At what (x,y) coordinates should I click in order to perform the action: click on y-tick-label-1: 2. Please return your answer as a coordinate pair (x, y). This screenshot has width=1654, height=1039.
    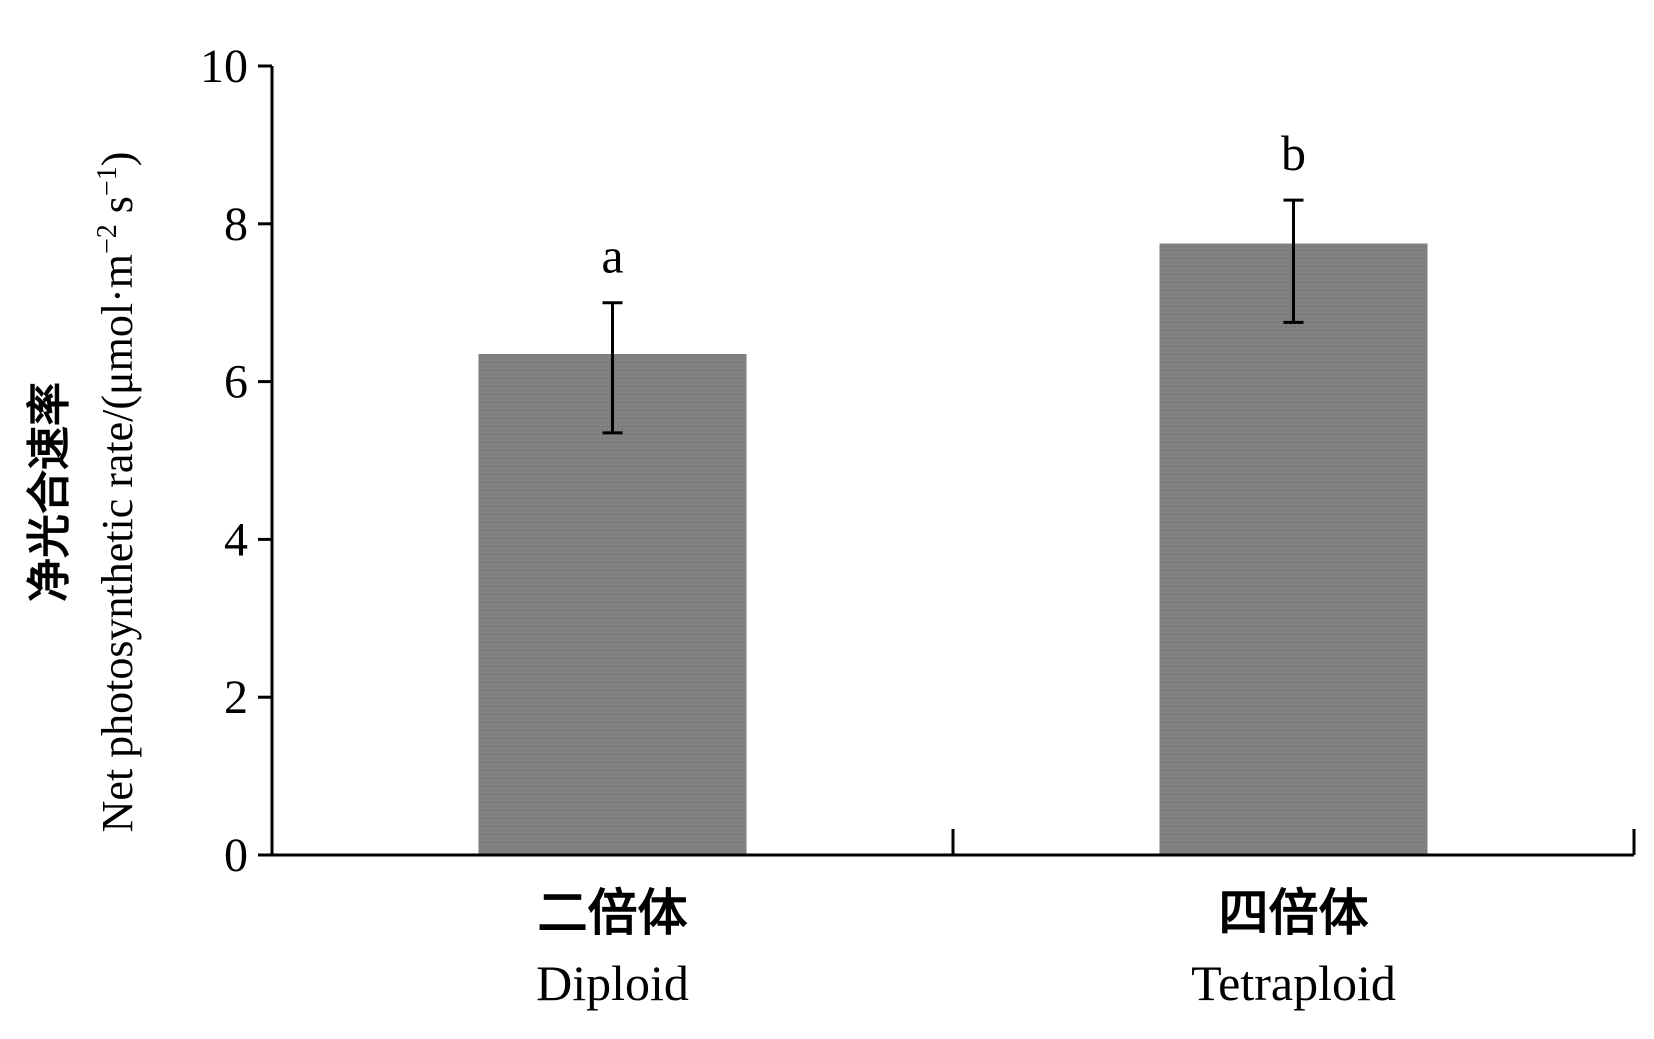
    Looking at the image, I should click on (236, 697).